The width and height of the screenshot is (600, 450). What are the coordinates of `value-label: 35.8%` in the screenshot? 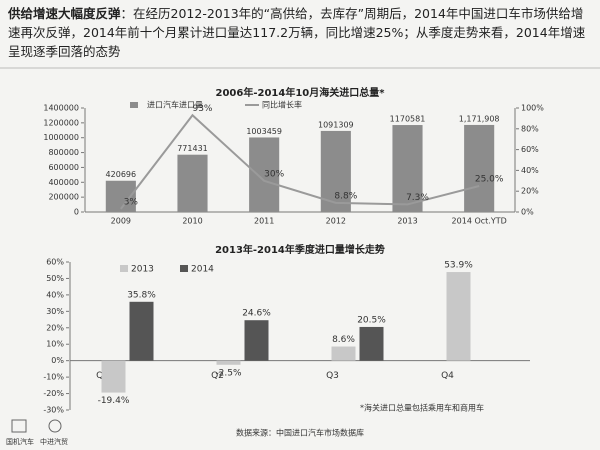 It's located at (141, 295).